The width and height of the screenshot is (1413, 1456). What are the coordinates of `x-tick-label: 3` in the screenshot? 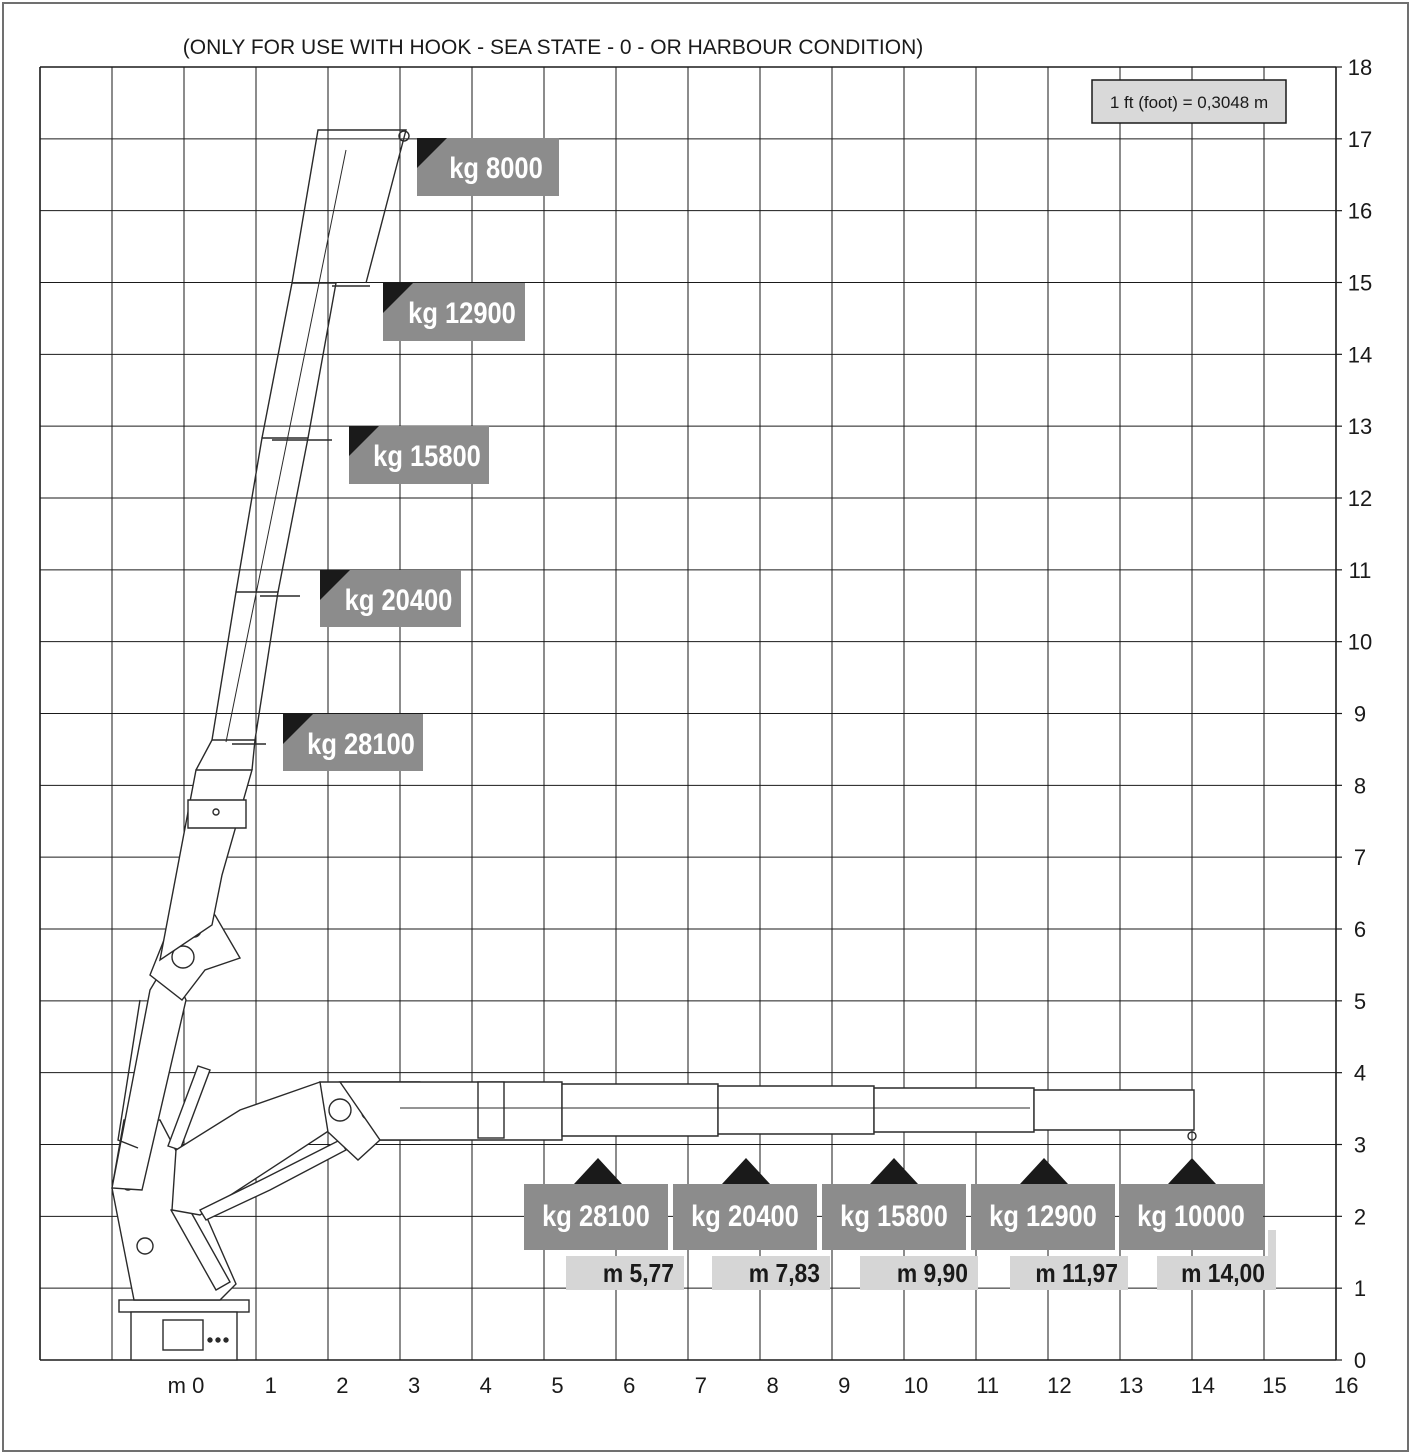 It's located at (414, 1385).